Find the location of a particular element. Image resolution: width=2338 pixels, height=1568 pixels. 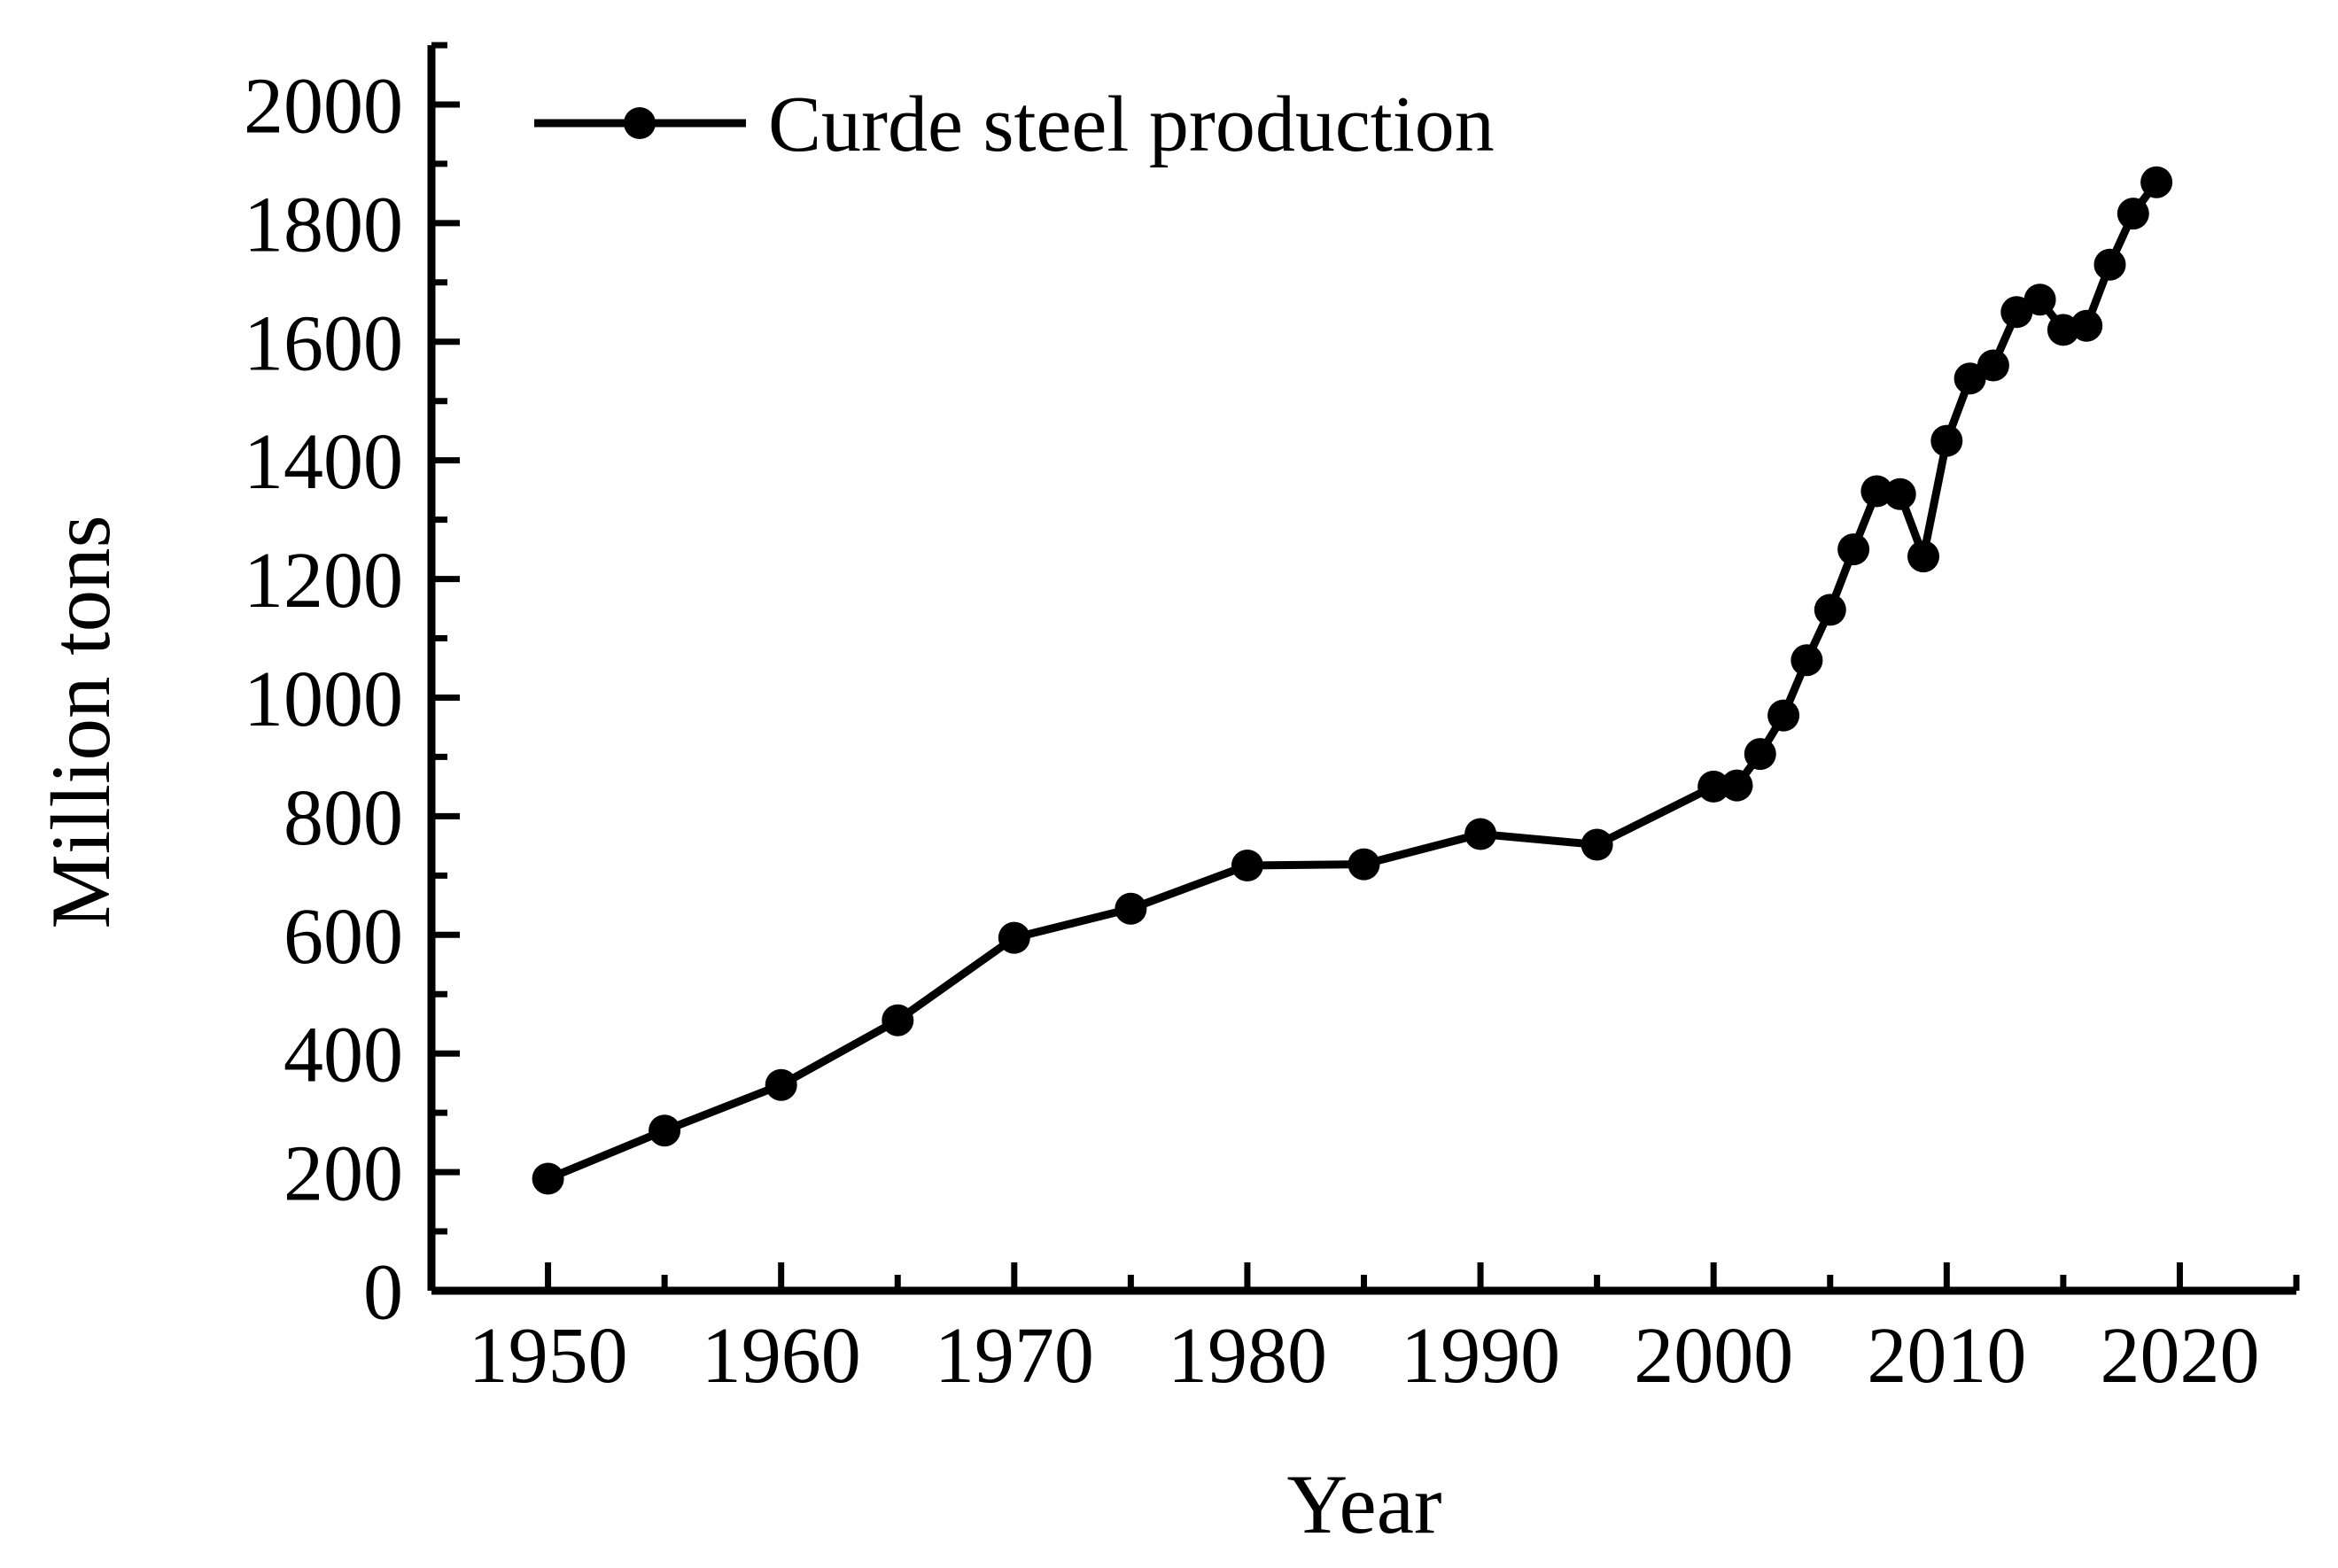

x-tick-label: 1960 is located at coordinates (781, 1356).